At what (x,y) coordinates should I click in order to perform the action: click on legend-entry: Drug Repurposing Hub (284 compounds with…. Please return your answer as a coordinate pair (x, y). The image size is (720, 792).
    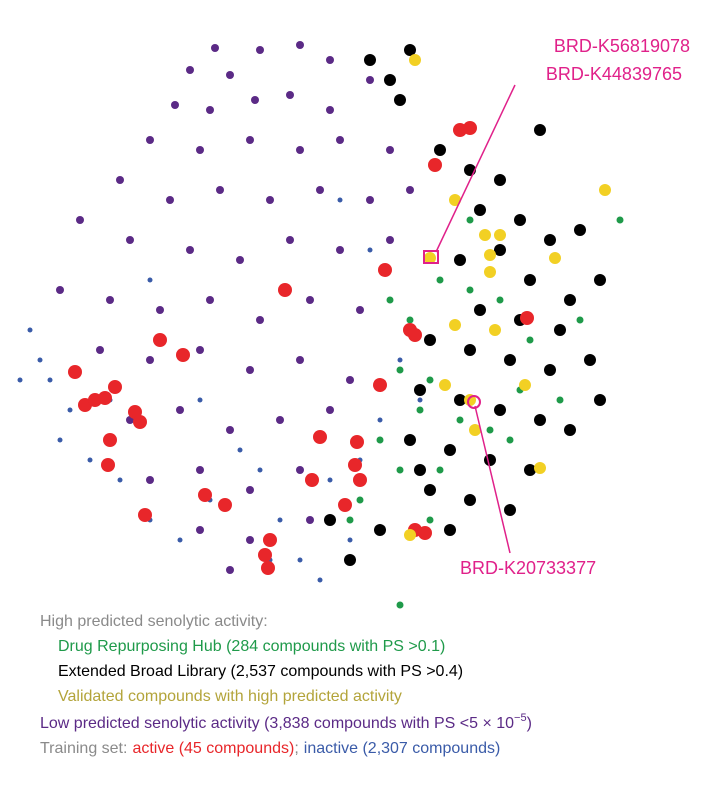
    Looking at the image, I should click on (251, 646).